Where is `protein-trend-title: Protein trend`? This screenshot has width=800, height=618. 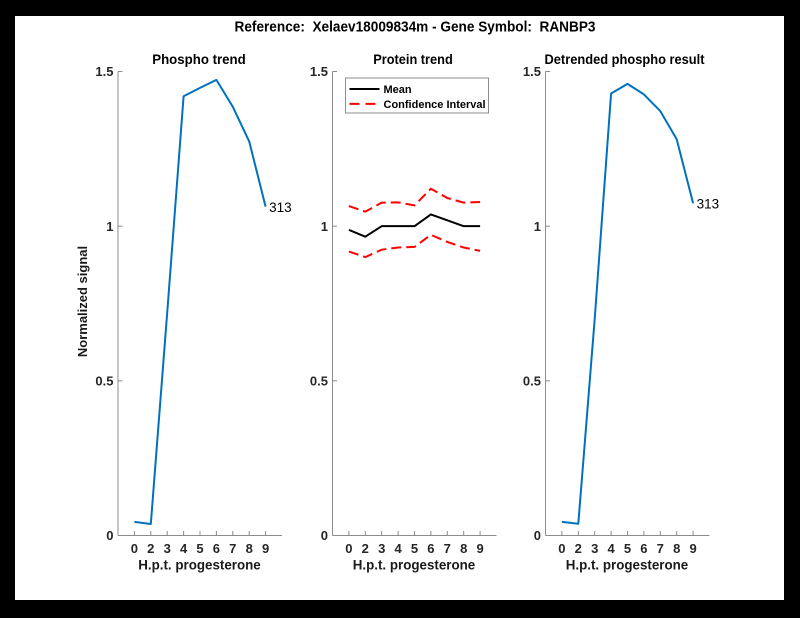 protein-trend-title: Protein trend is located at coordinates (413, 59).